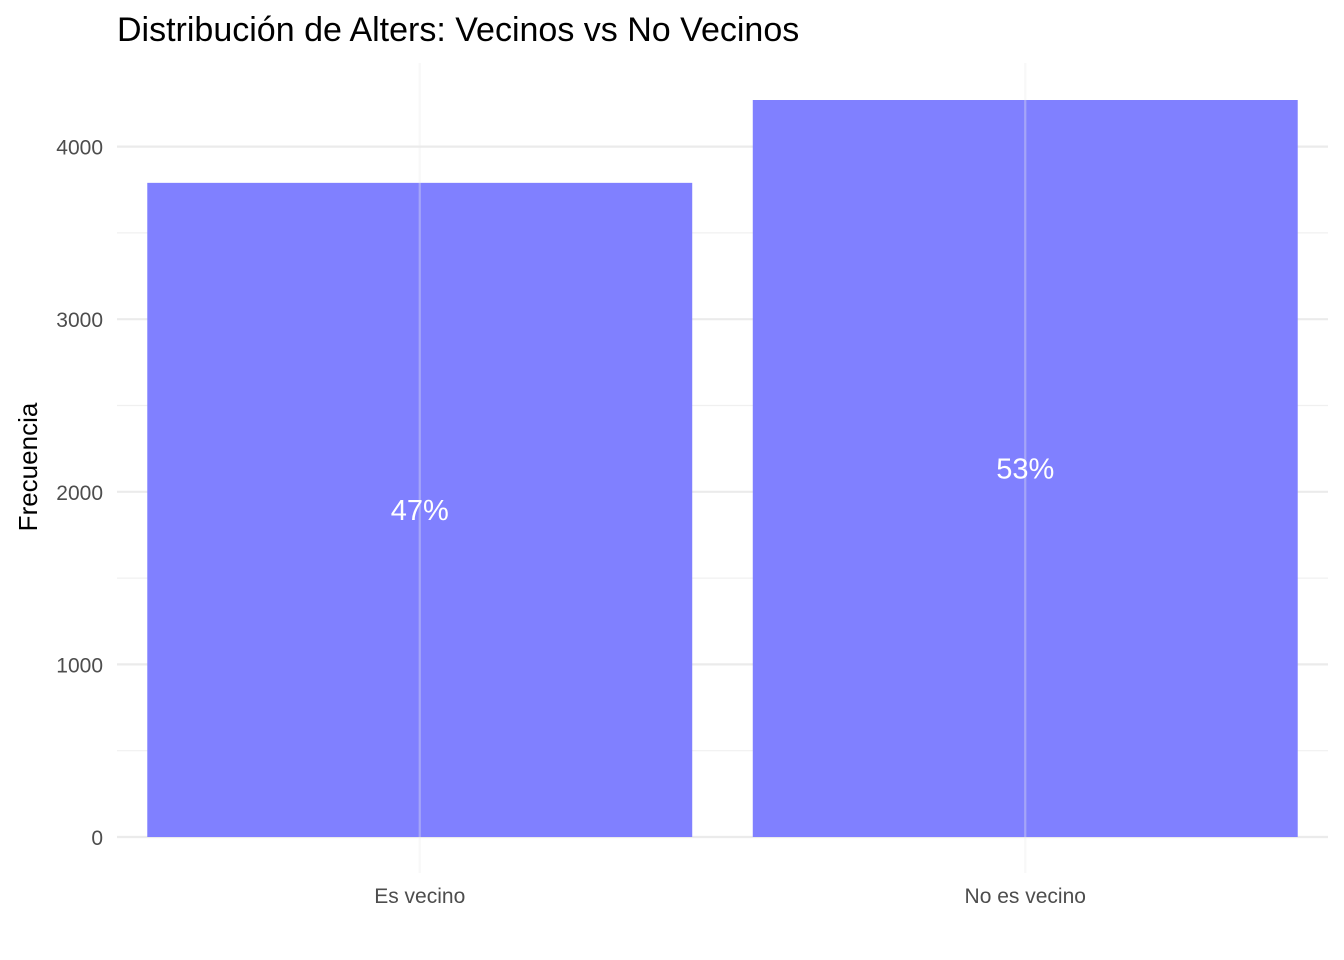 The width and height of the screenshot is (1344, 960). I want to click on y-tick-label: 3000, so click(79, 320).